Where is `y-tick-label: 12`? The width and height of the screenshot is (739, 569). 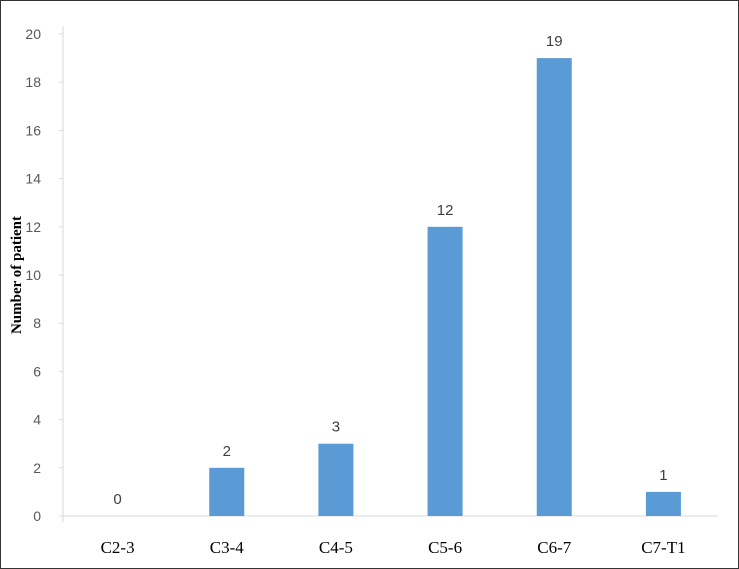 y-tick-label: 12 is located at coordinates (33, 227).